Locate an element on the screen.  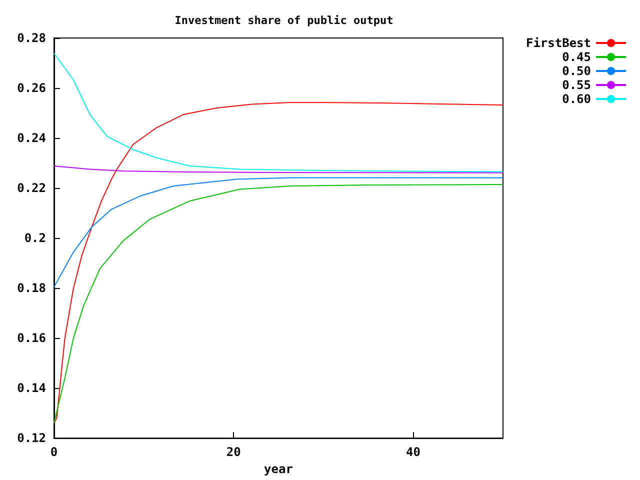
line-series is located at coordinates (279, 170).